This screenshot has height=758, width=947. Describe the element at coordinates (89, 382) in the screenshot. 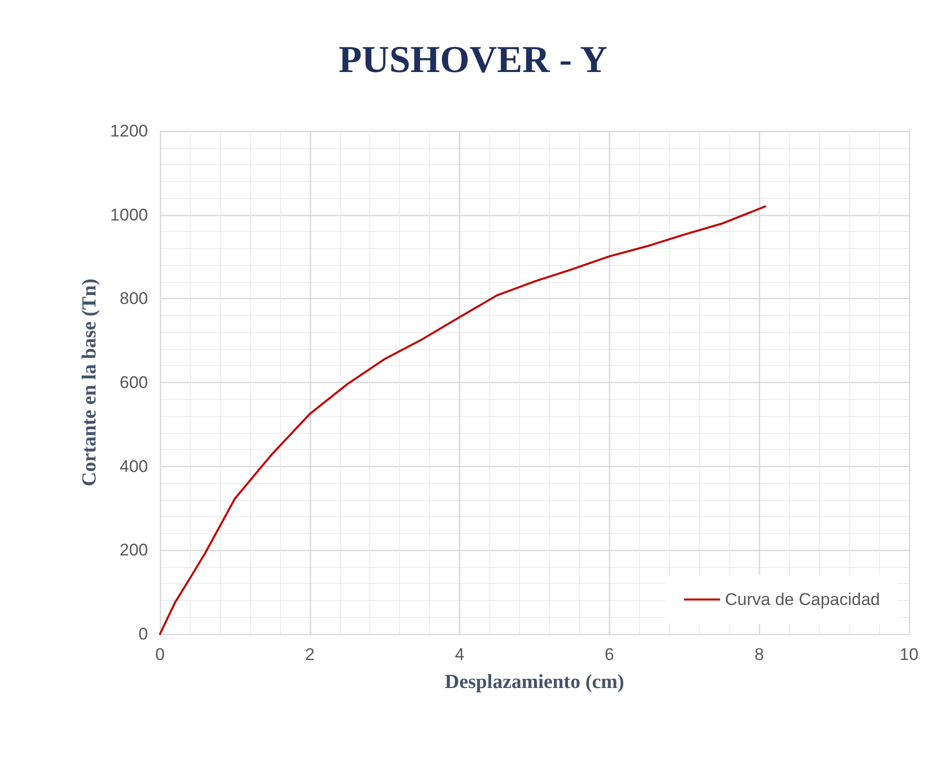

I see `y-axis-title: Cortante en la base (Tn)` at that location.